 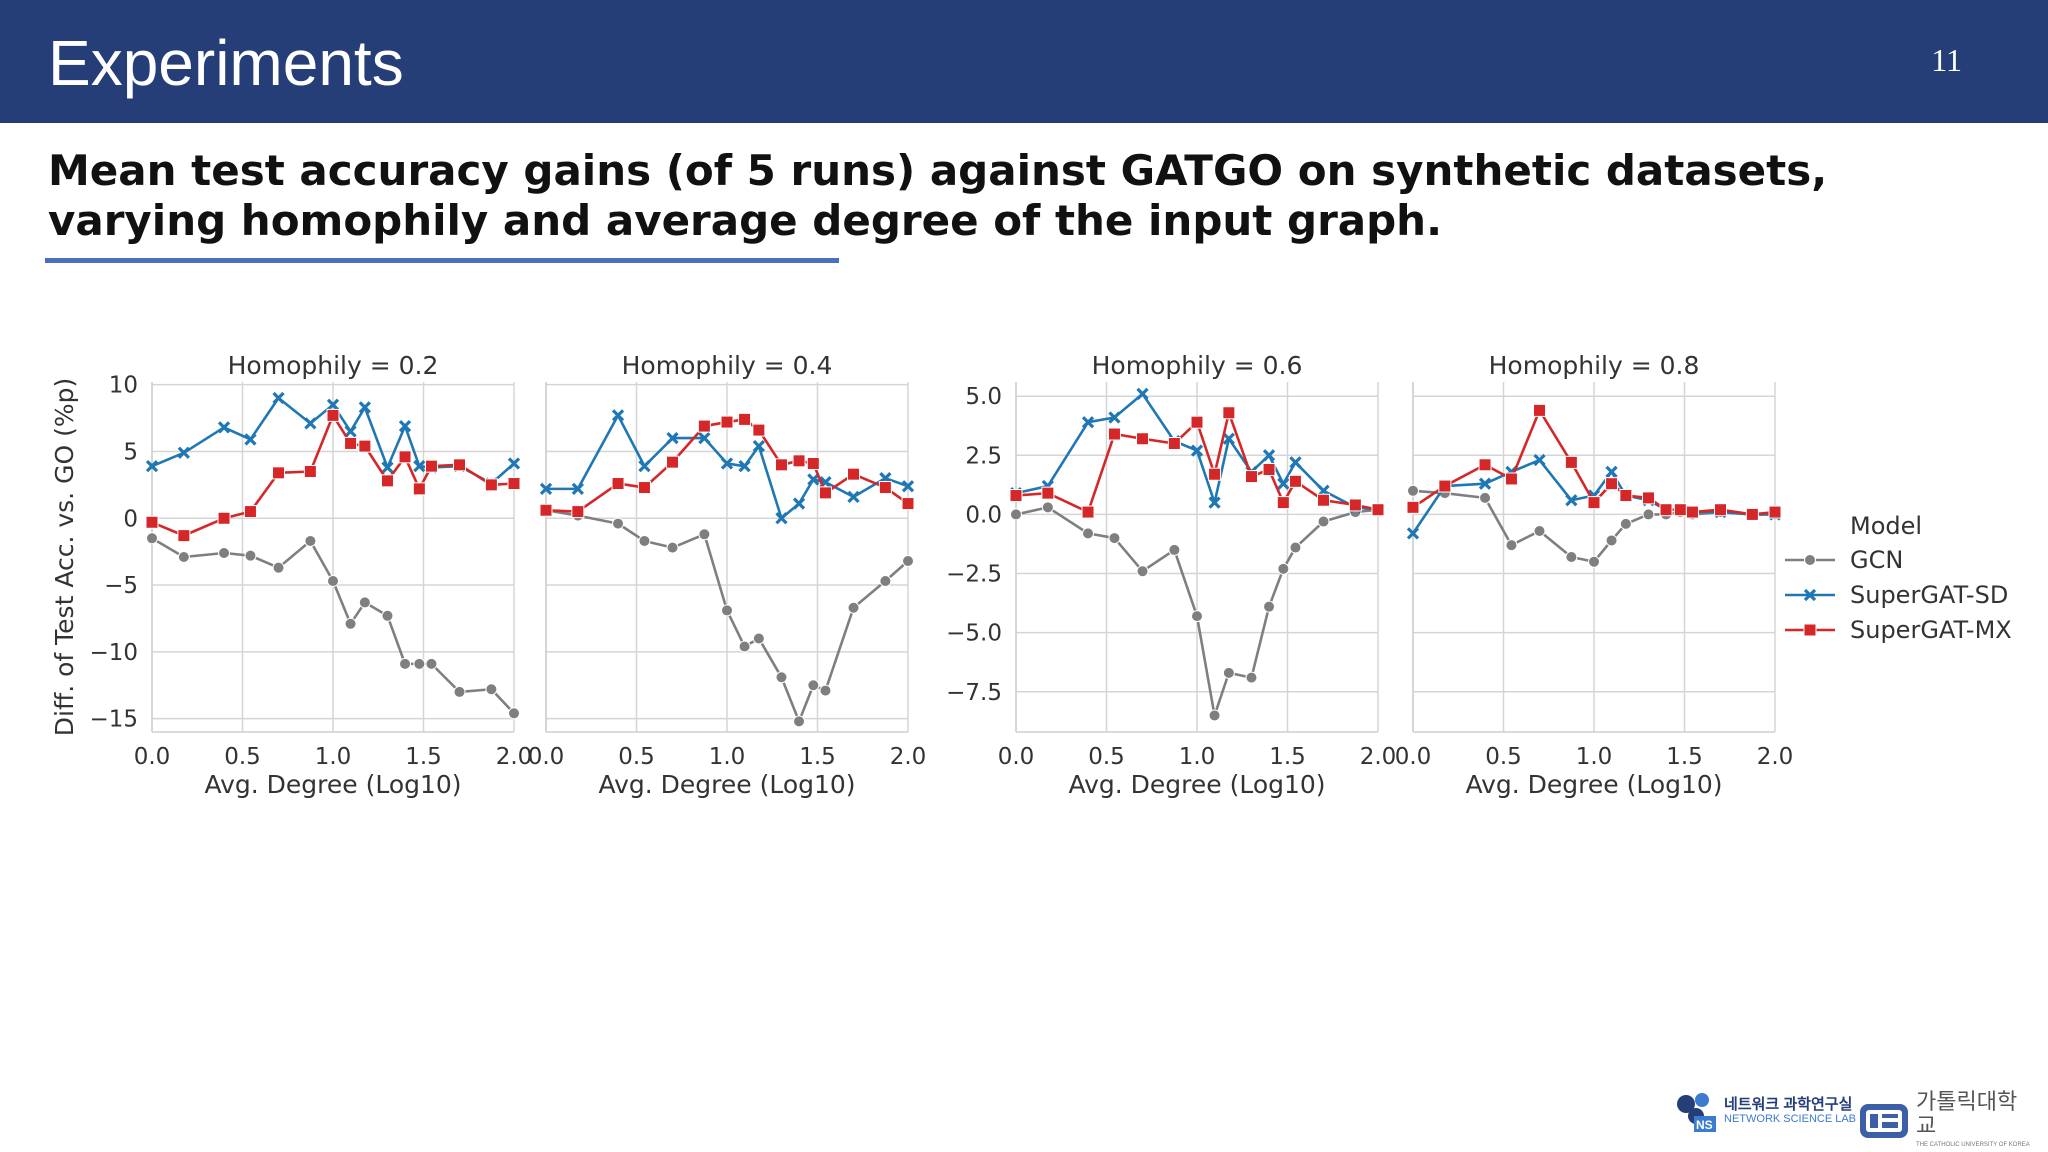 What do you see at coordinates (1197, 365) in the screenshot?
I see `panel-title: Homophily = 0.6` at bounding box center [1197, 365].